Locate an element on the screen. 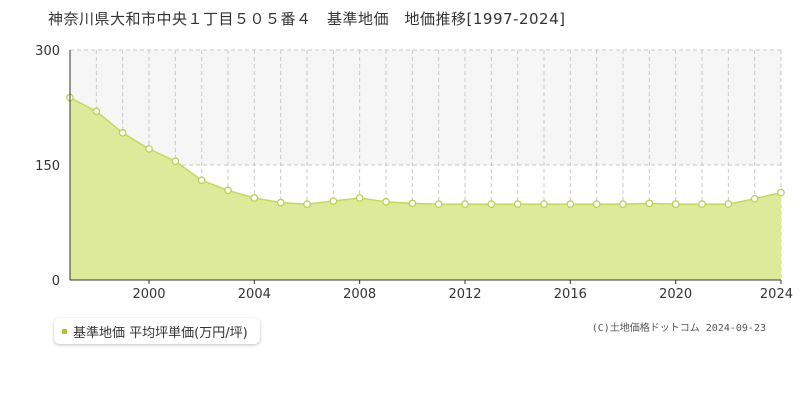  copyright-text: (C)土地価格ドットコム 2024-09-23 is located at coordinates (678, 328).